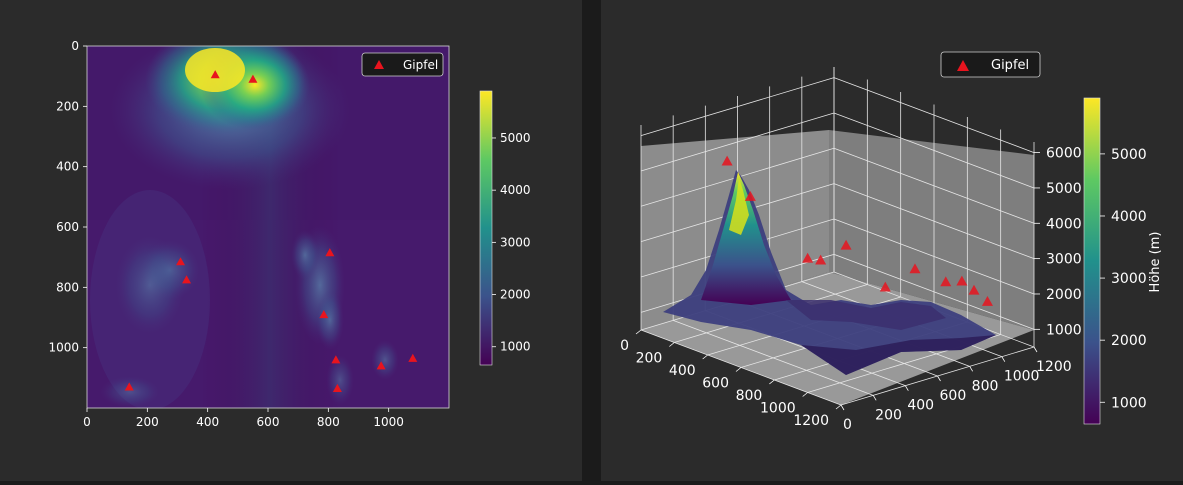  Describe the element at coordinates (811, 421) in the screenshot. I see `x-tick-label-3d: 1200` at that location.